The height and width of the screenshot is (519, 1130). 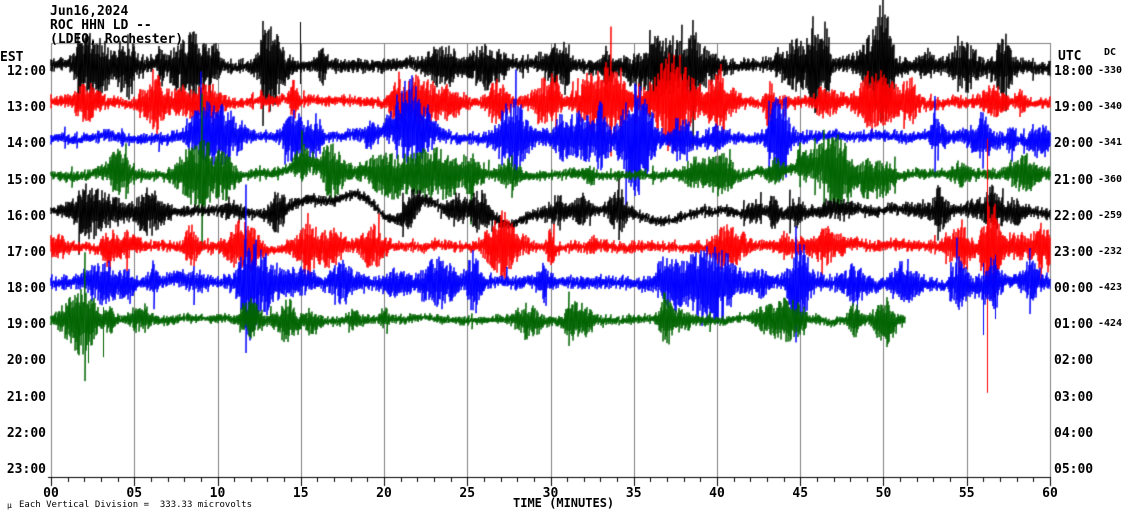 What do you see at coordinates (26, 469) in the screenshot?
I see `est-time-label: 23:00` at bounding box center [26, 469].